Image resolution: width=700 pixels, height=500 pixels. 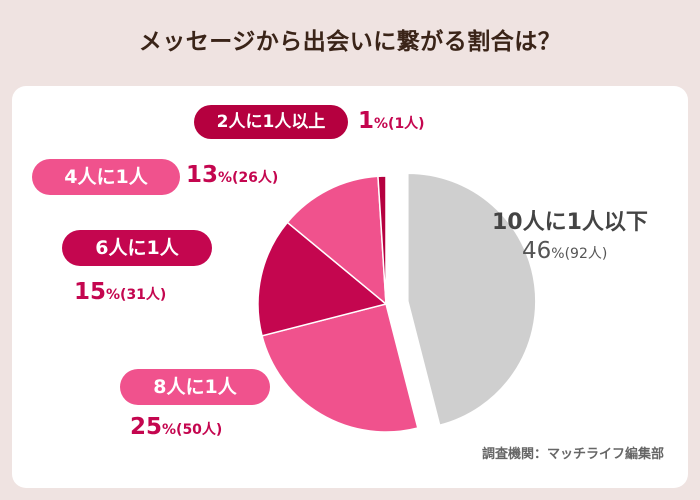 I want to click on pct-6-per-1: 15%(31人), so click(x=120, y=292).